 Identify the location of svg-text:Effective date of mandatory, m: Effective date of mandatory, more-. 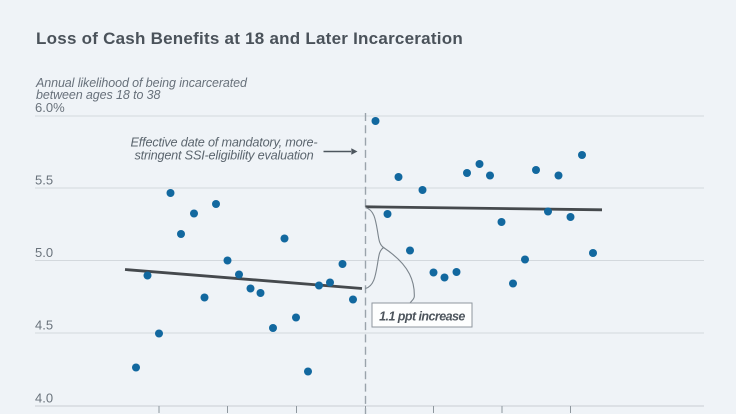
(224, 143).